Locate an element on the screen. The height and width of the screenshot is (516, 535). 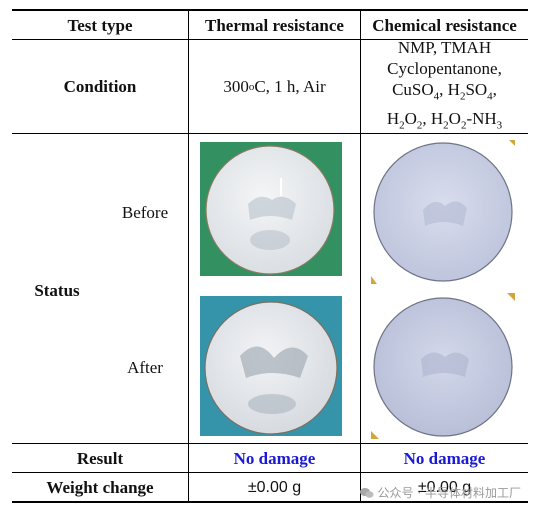
condition-chemical-line-1: NMP, TMAH is located at coordinates (444, 48).